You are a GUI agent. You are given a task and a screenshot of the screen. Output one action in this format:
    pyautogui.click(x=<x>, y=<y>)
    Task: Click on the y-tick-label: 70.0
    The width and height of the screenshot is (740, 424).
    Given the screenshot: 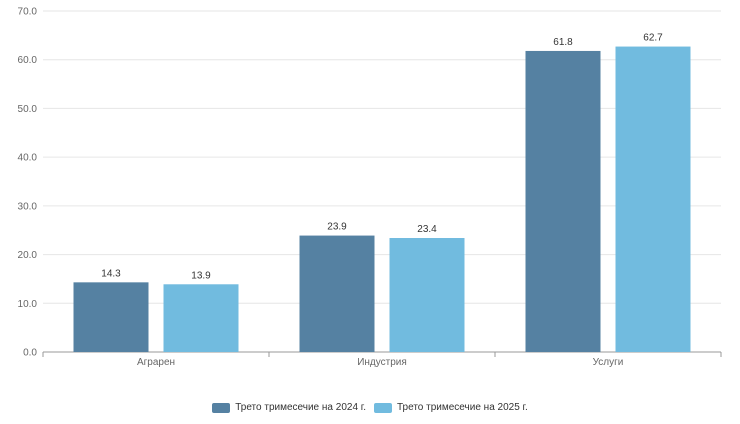 What is the action you would take?
    pyautogui.click(x=28, y=12)
    